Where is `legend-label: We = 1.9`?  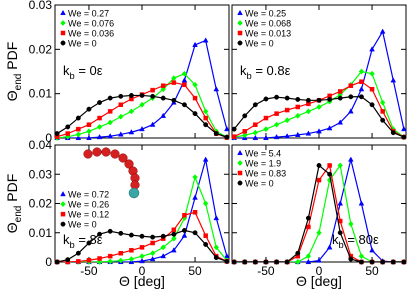 legend-label: We = 1.9 is located at coordinates (263, 164).